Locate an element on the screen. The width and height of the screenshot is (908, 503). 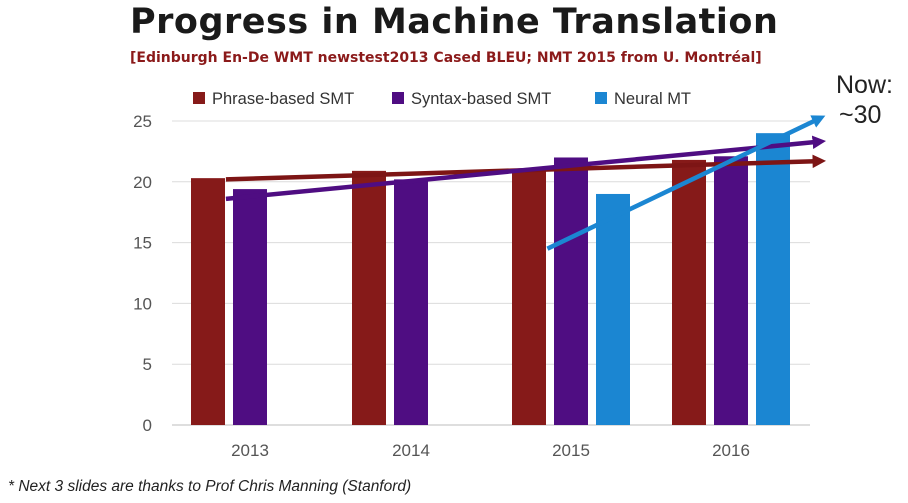
x-tick-label: 2014 is located at coordinates (411, 450).